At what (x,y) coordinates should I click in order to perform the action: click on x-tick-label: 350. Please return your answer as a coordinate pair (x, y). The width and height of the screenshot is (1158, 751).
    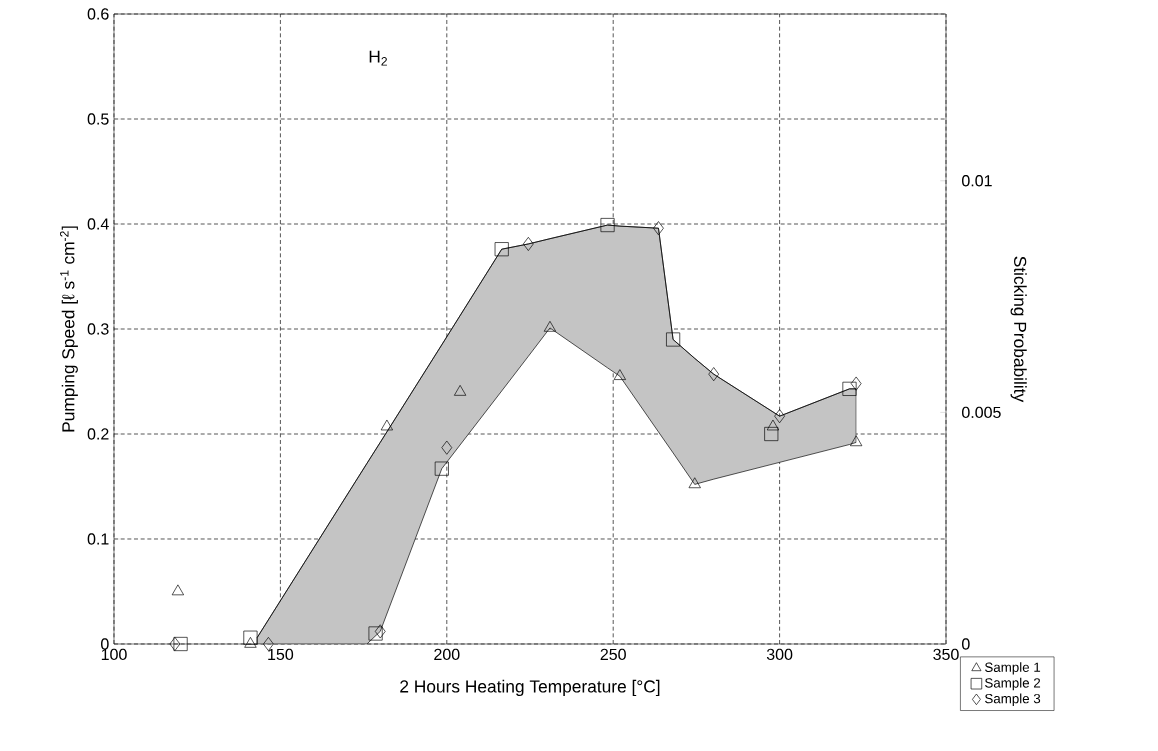
    Looking at the image, I should click on (946, 654).